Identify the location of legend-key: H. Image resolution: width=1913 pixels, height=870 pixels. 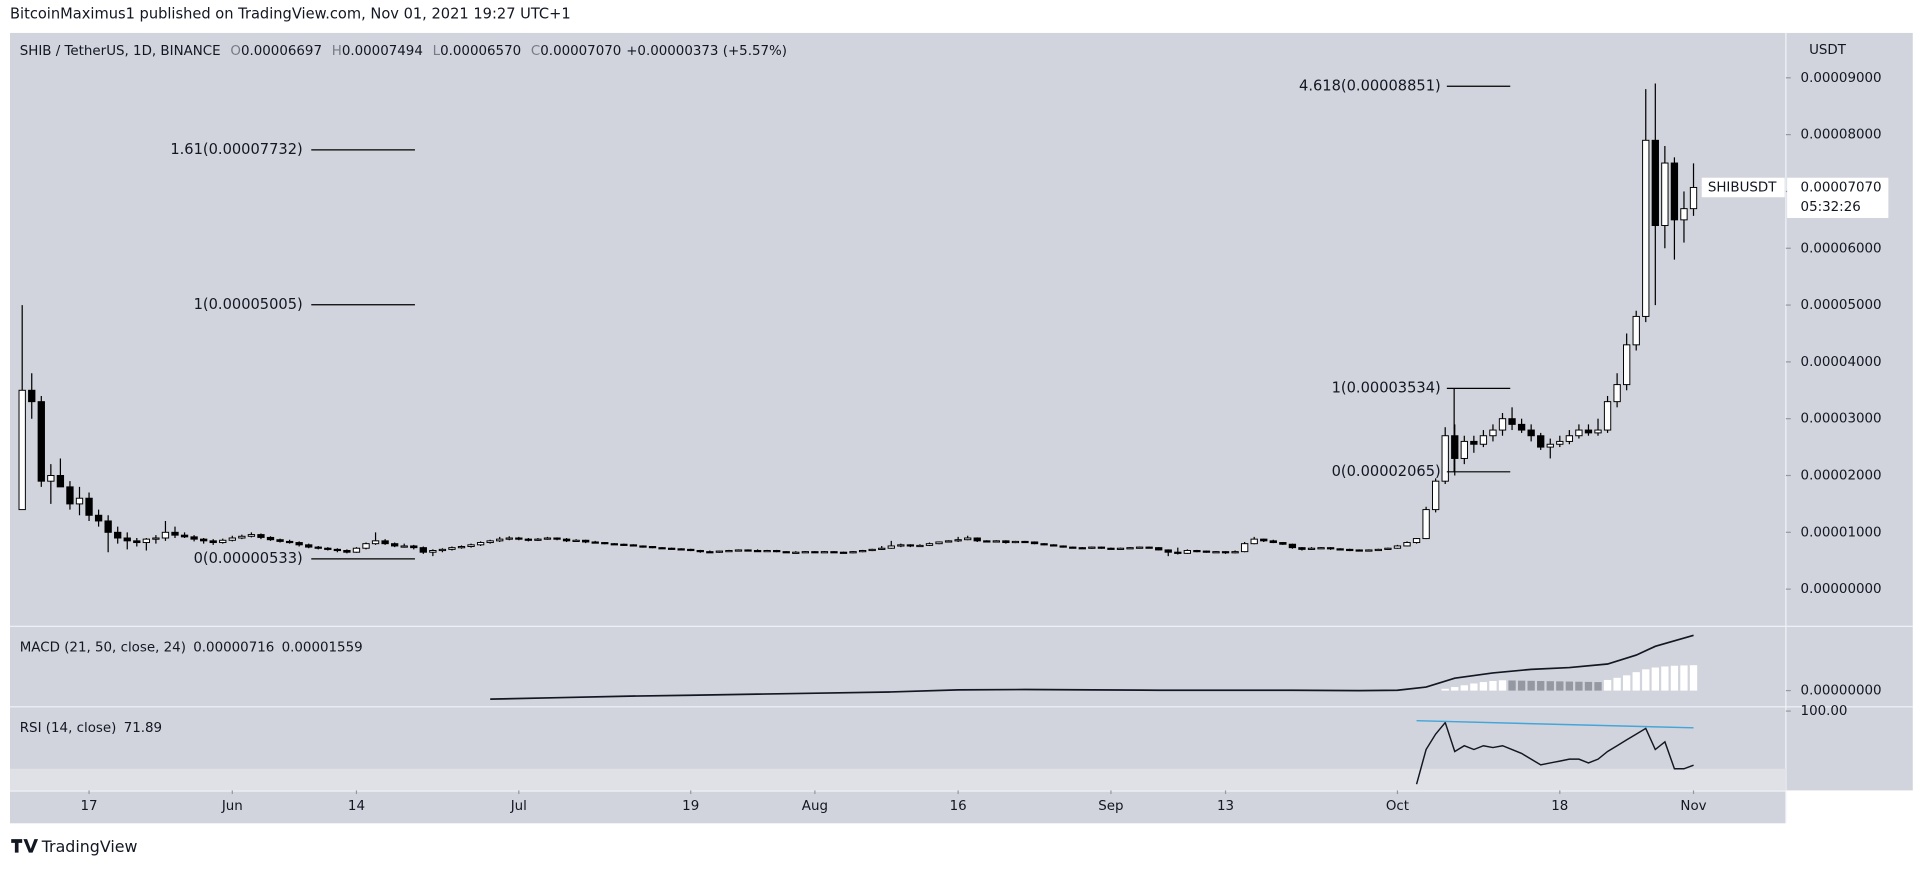
(337, 51).